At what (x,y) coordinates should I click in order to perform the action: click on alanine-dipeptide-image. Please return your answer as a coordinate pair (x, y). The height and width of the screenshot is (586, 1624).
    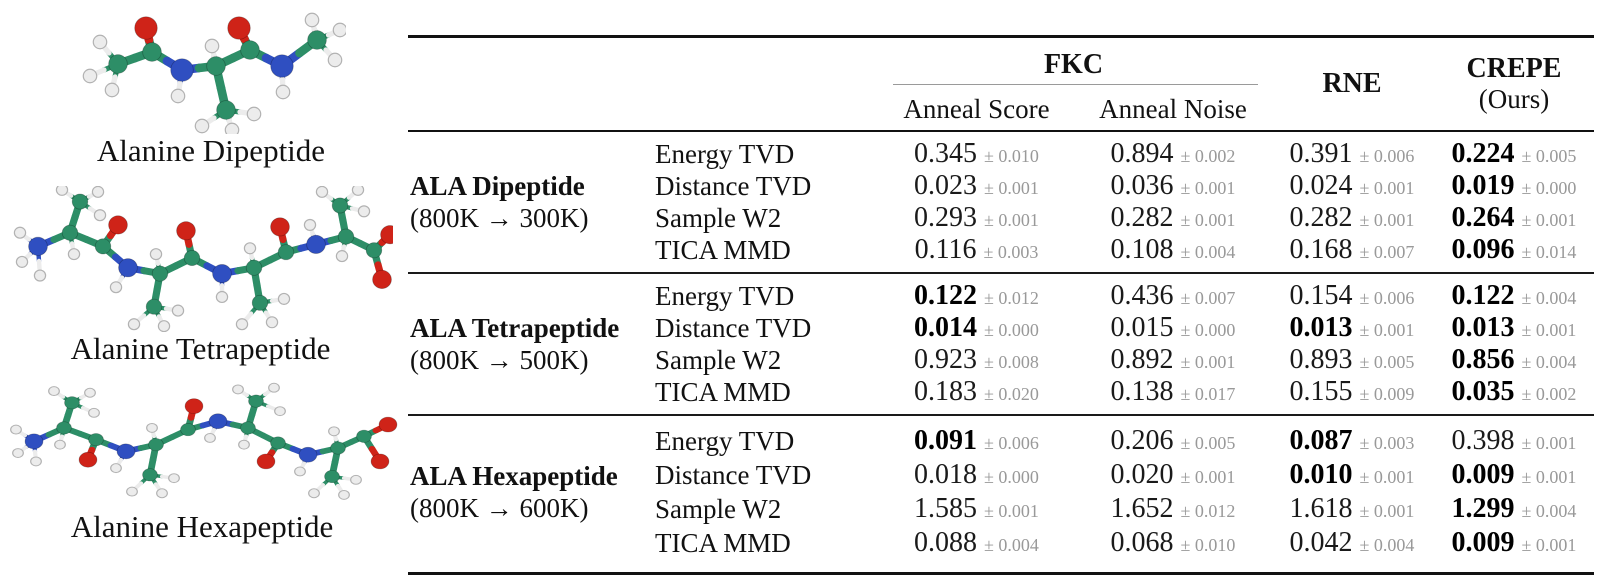
    Looking at the image, I should click on (214, 73).